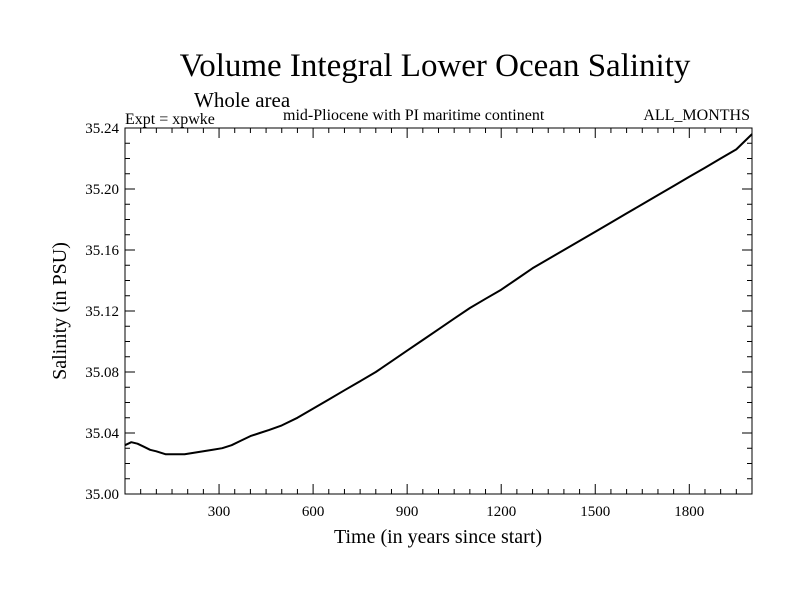 The width and height of the screenshot is (800, 600). Describe the element at coordinates (595, 512) in the screenshot. I see `x-tick-label: 1500` at that location.